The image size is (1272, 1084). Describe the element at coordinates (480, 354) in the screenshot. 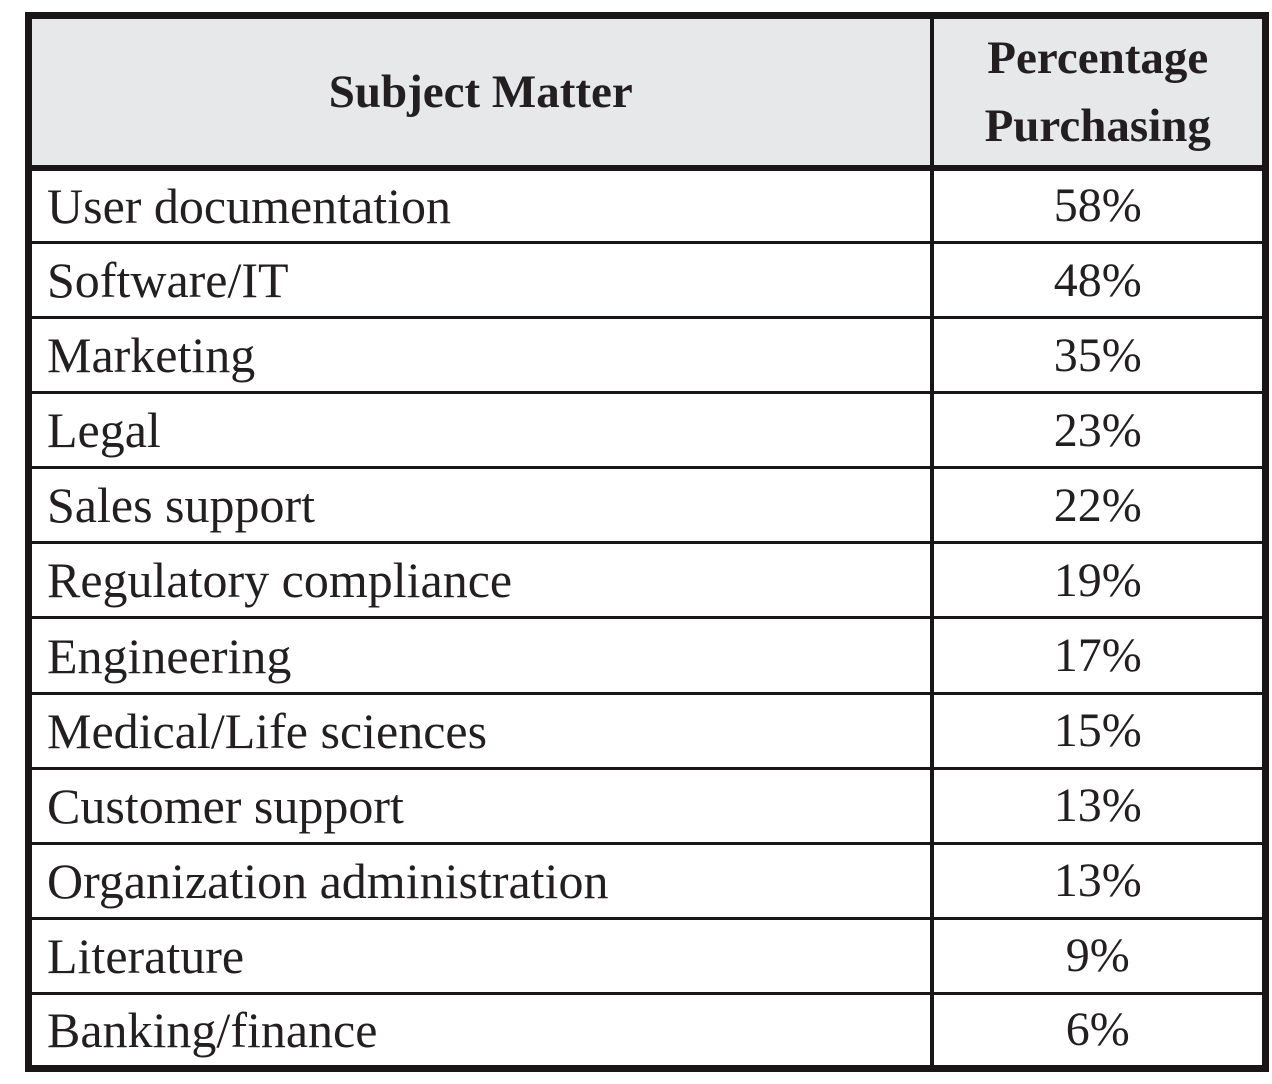

I see `subject-cell: Marketing` at that location.